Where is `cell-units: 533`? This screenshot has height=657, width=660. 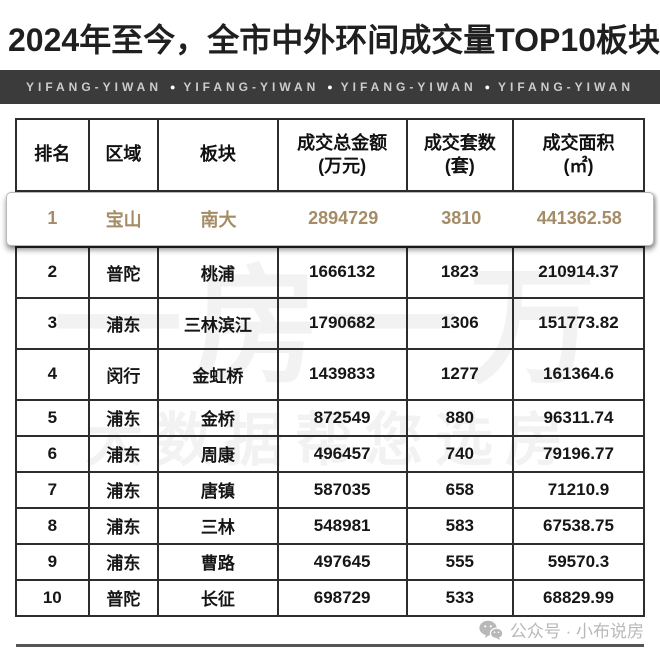 cell-units: 533 is located at coordinates (461, 597).